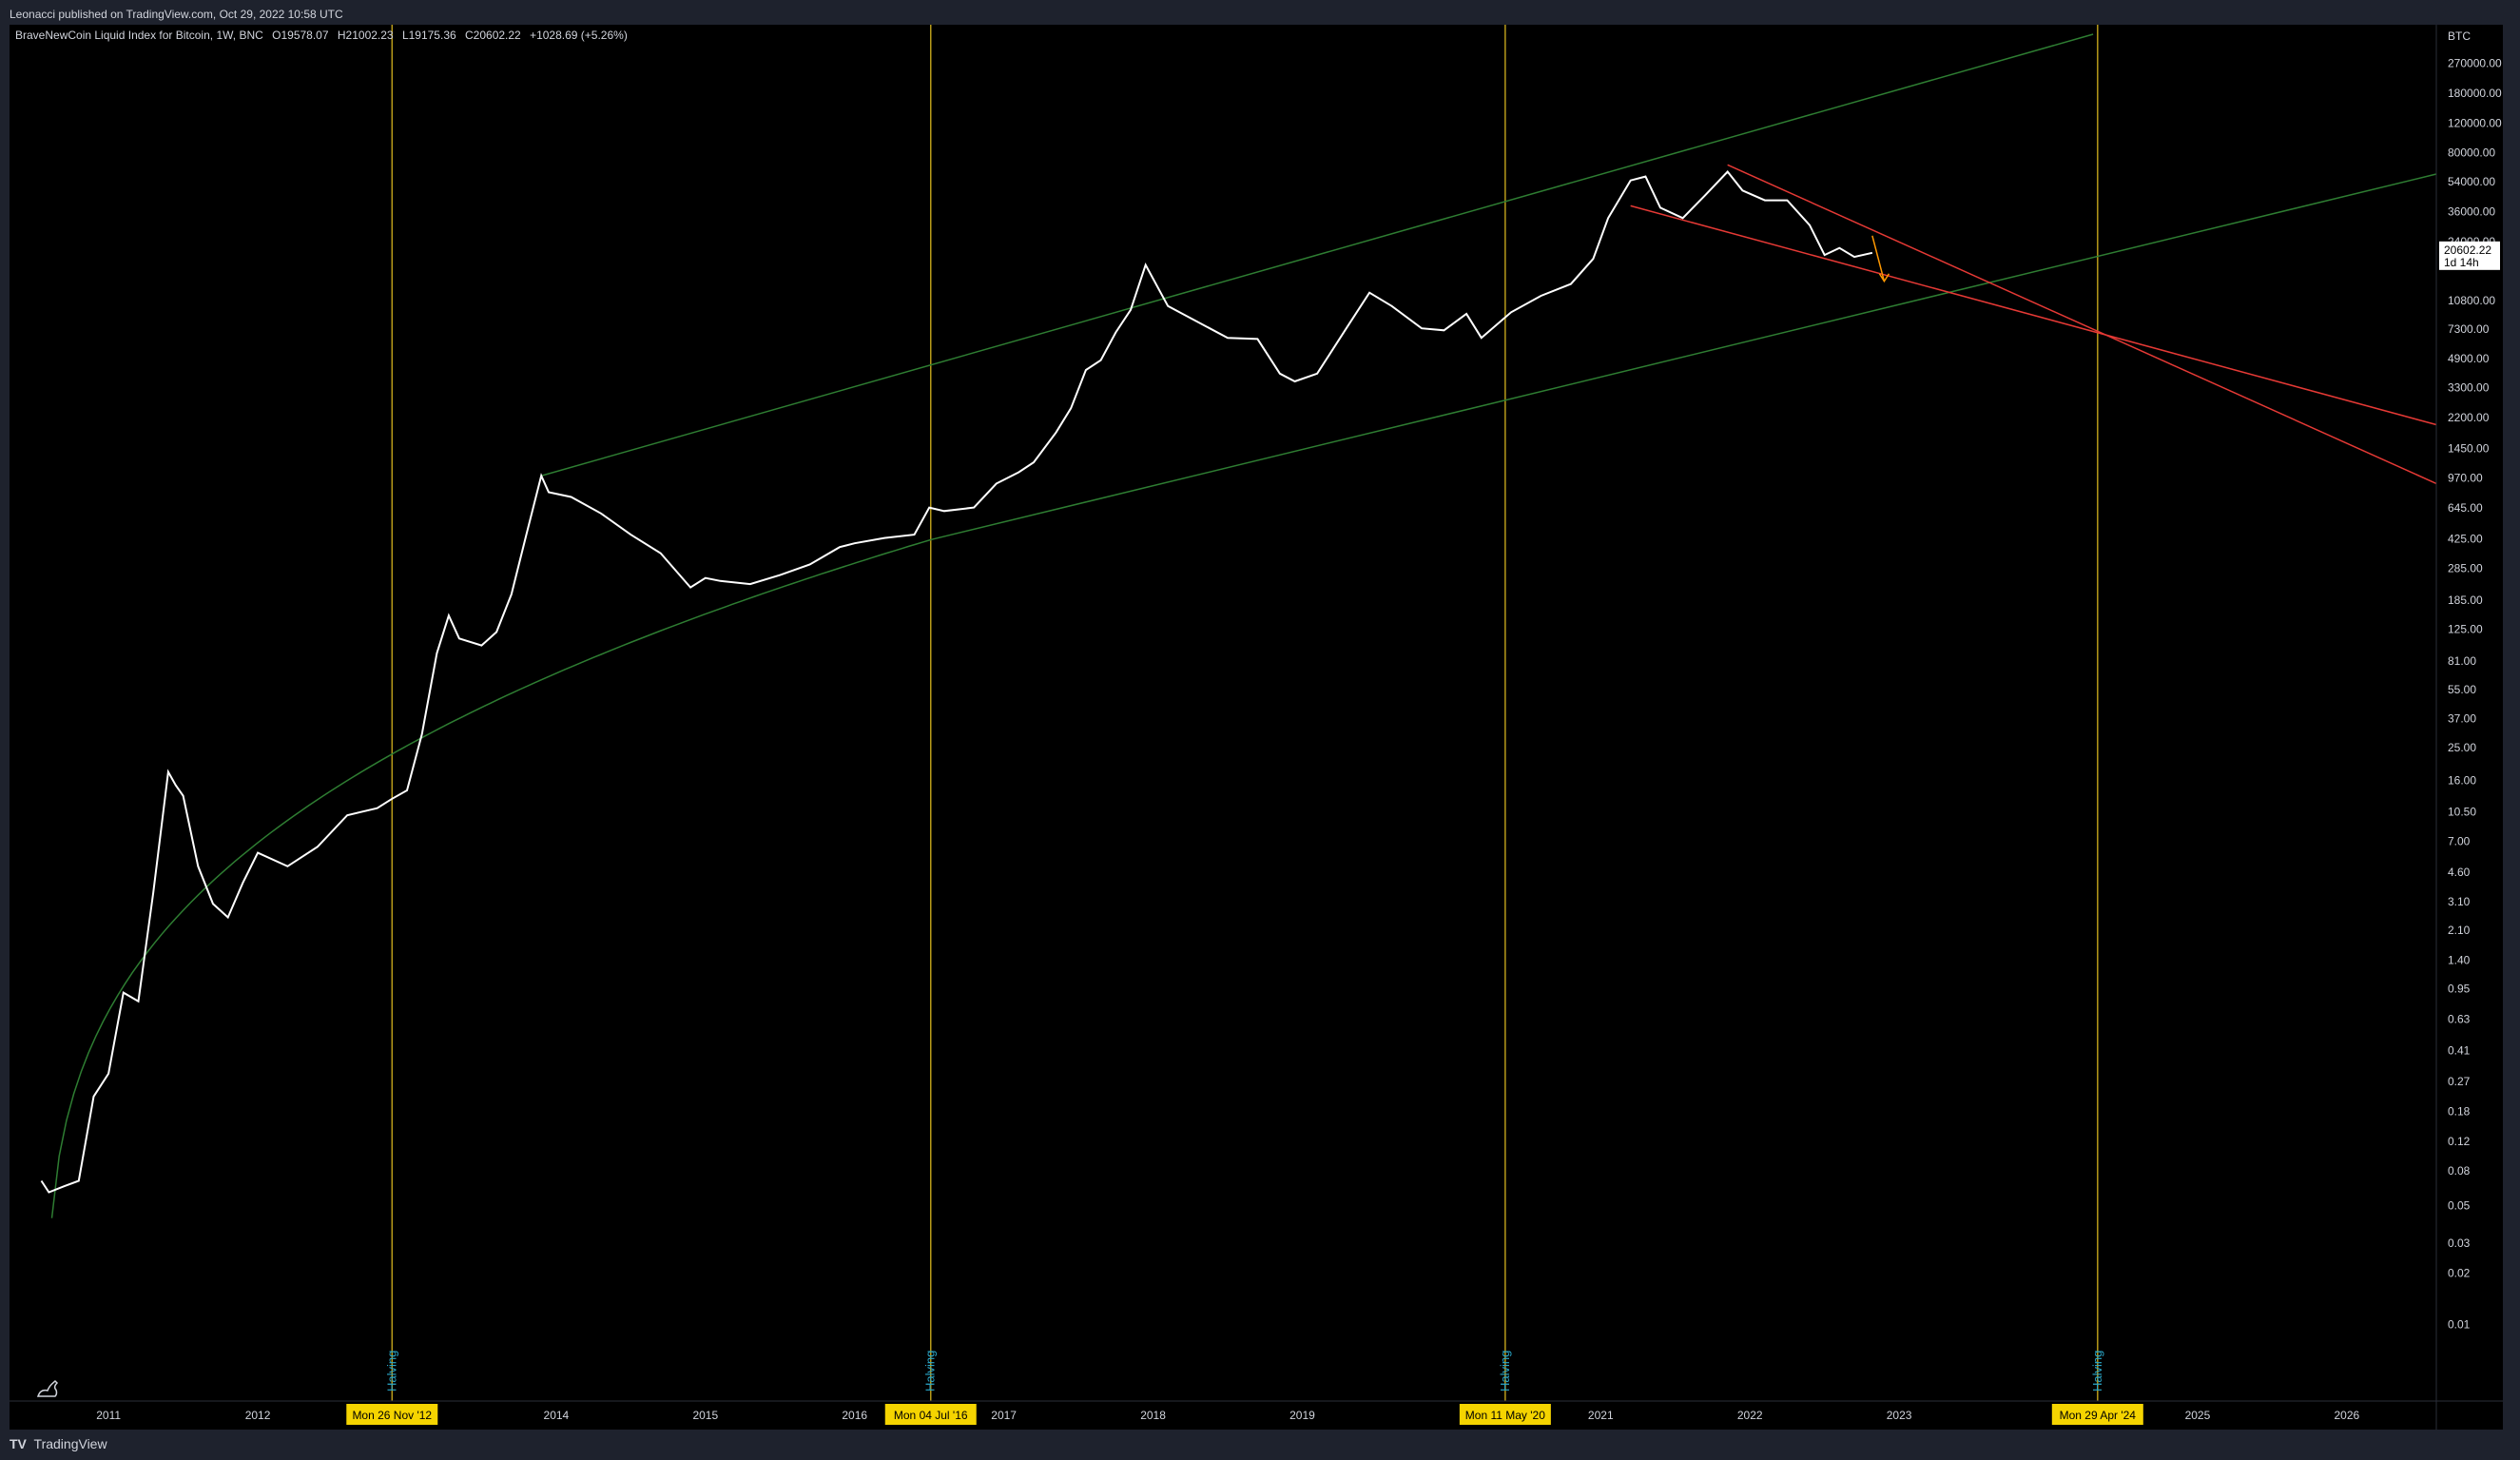  I want to click on time-tick-label: 2015, so click(705, 1415).